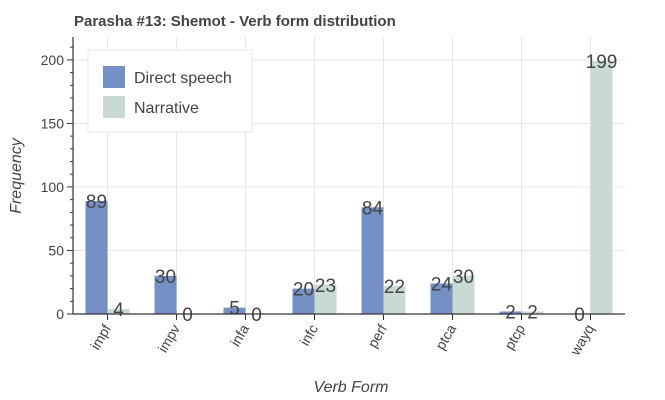 This screenshot has height=400, width=665. Describe the element at coordinates (100, 336) in the screenshot. I see `x-tick-label: impf` at that location.